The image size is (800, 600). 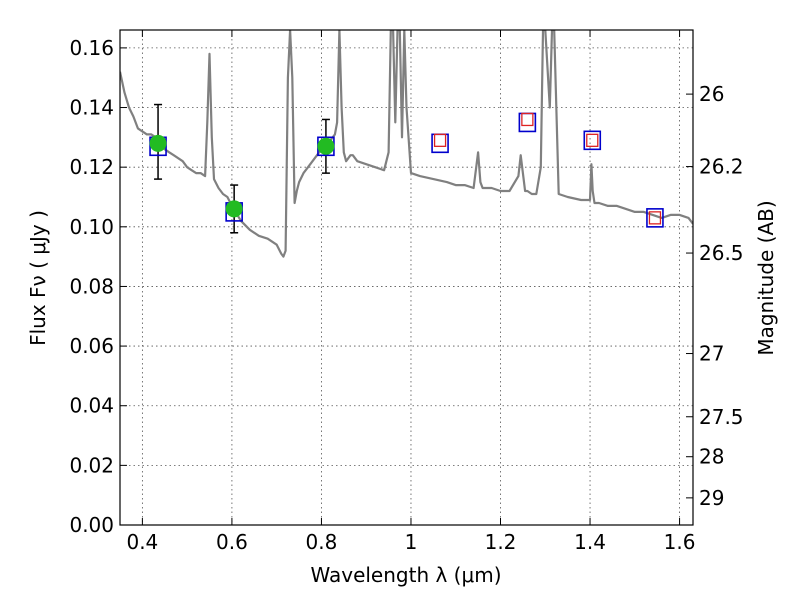 I want to click on y-tick-label: 0.16, so click(x=91, y=48).